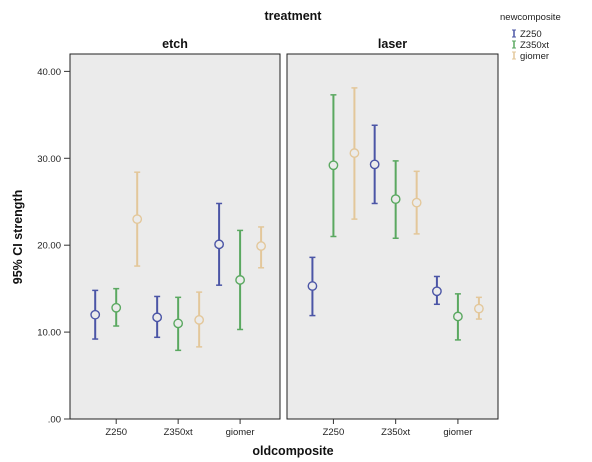 Image resolution: width=592 pixels, height=462 pixels. What do you see at coordinates (294, 16) in the screenshot?
I see `chart-title: treatment` at bounding box center [294, 16].